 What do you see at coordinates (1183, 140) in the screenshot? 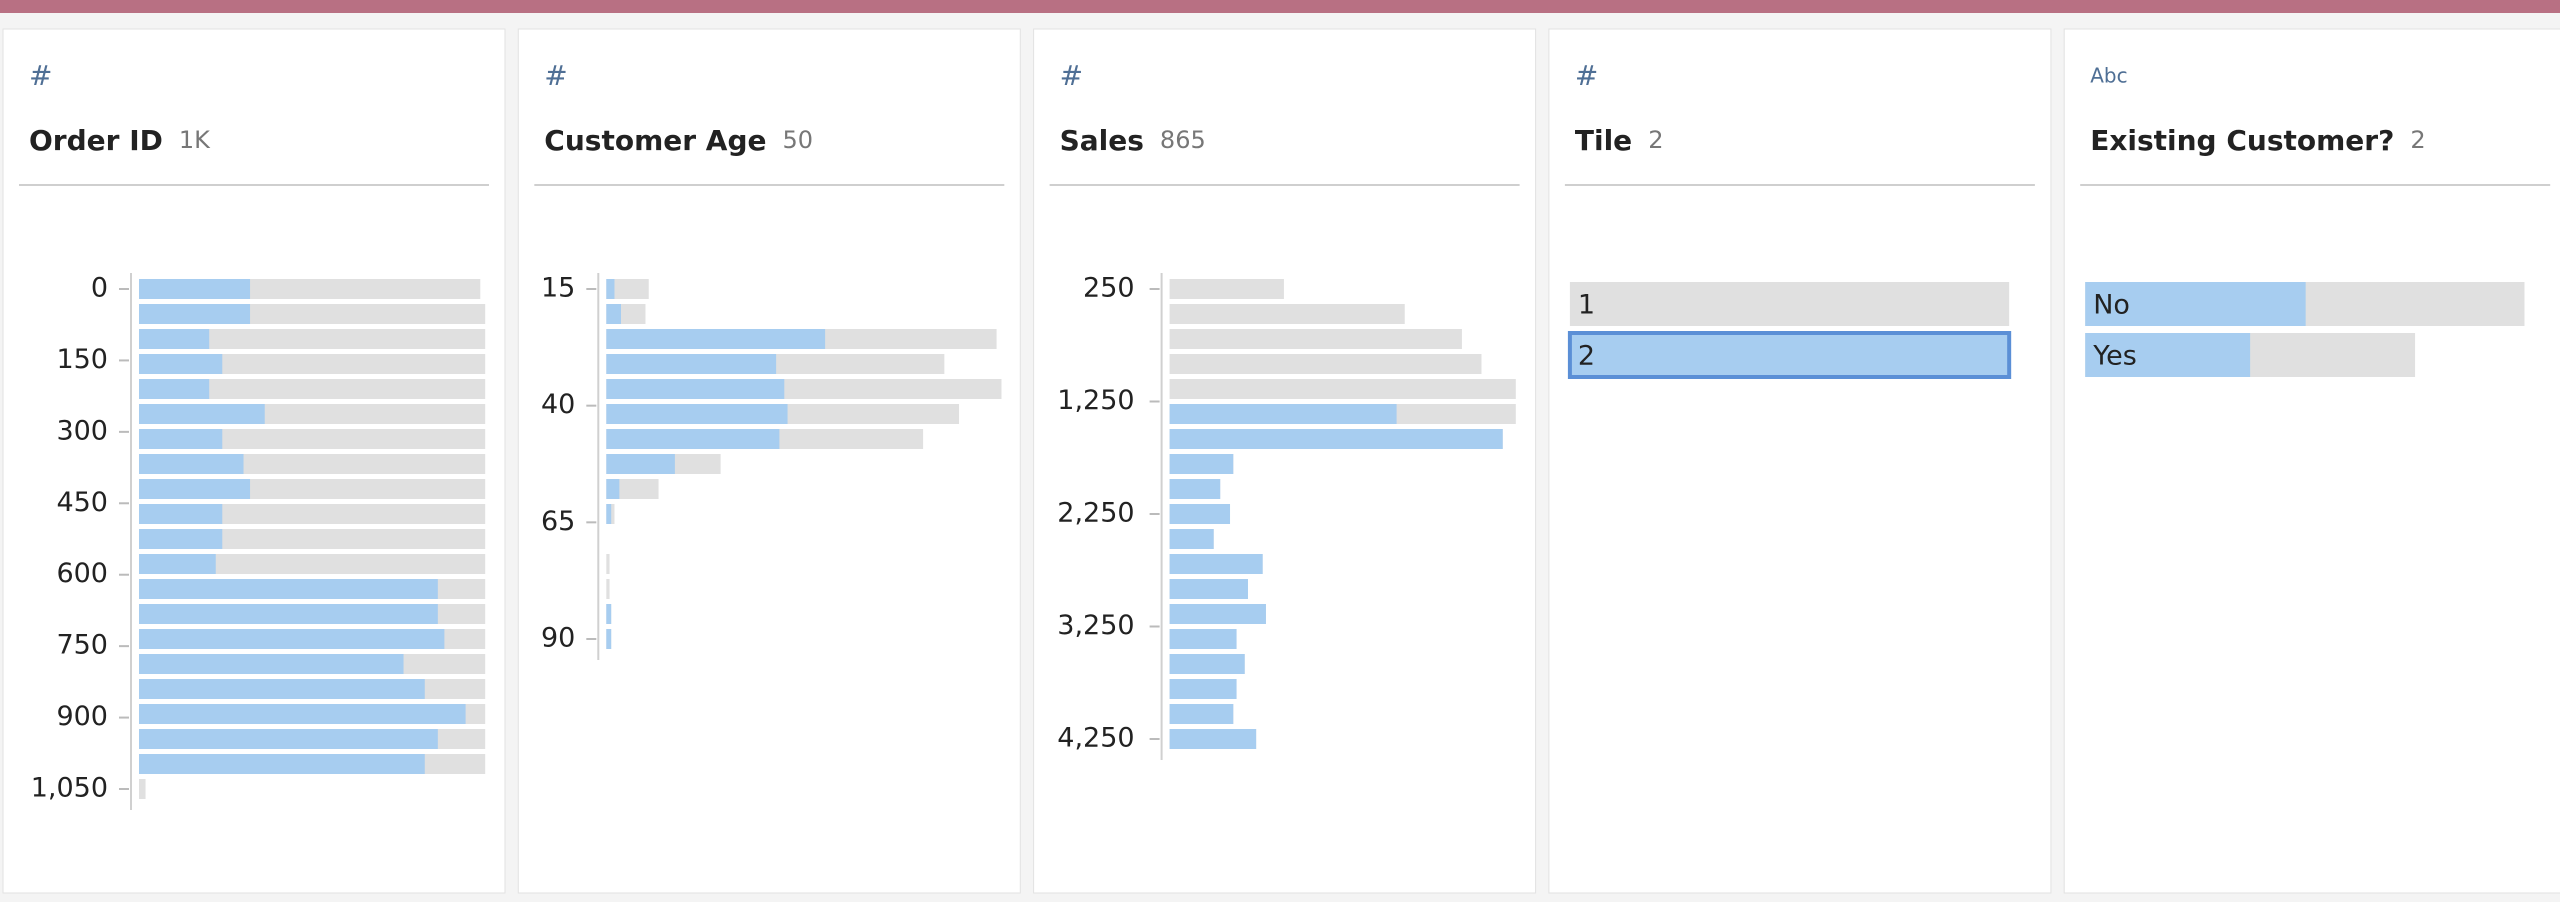
I see `distinct-count: 865` at bounding box center [1183, 140].